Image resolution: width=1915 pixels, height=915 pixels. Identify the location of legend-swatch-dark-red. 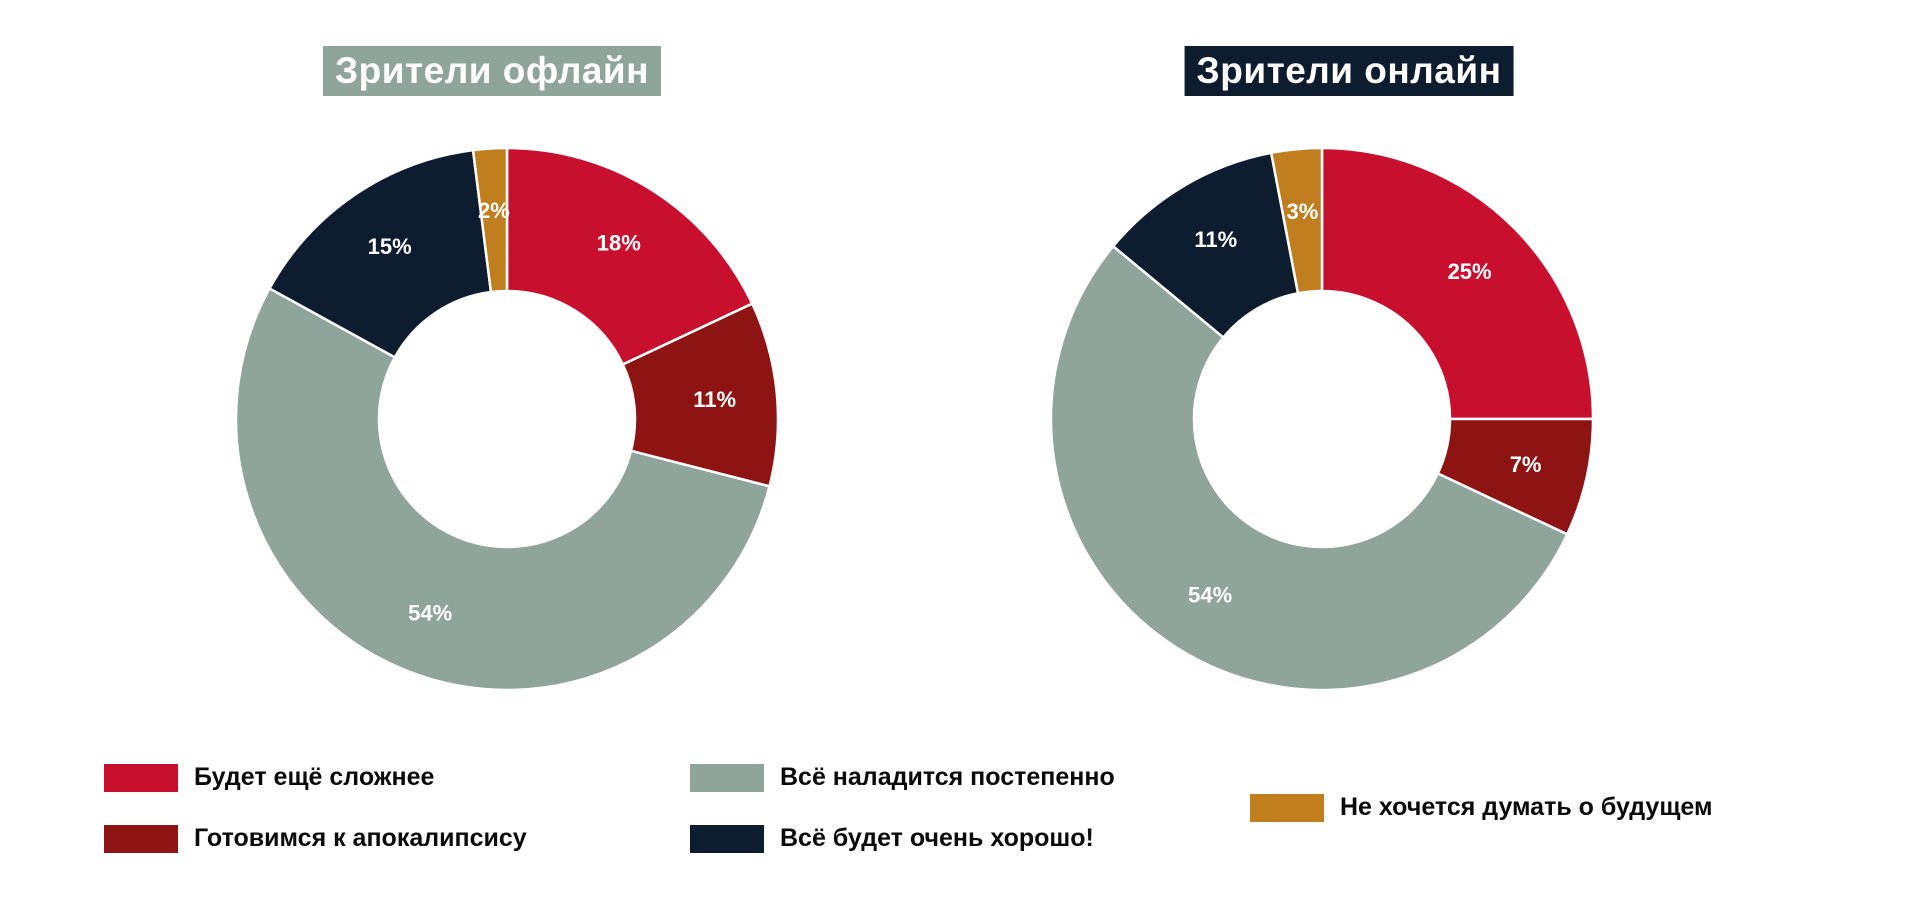
(141, 838).